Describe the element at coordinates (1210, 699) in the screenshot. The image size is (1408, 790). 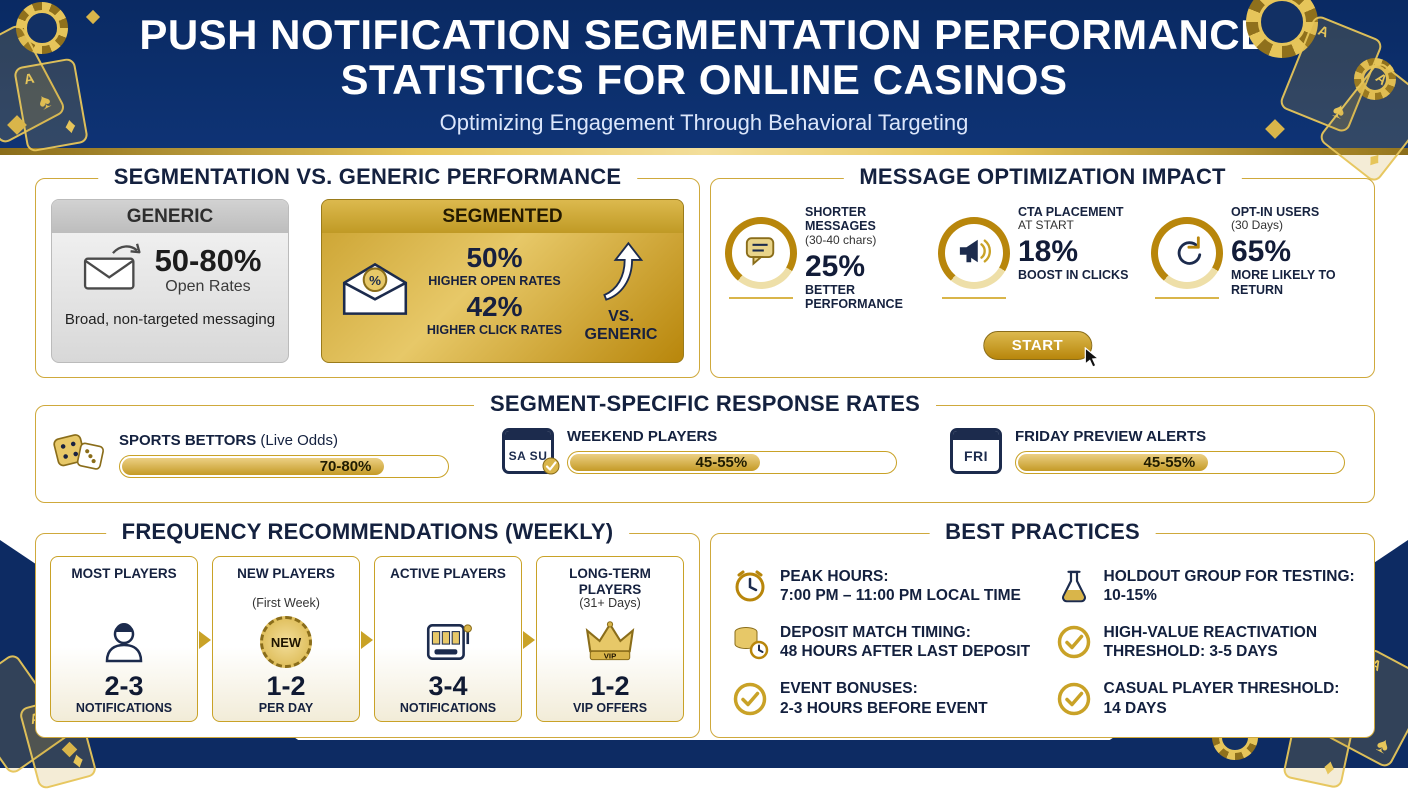
I see `best-practice-item: CASUAL PLAYER THRESHOLD: 14 DAYS` at that location.